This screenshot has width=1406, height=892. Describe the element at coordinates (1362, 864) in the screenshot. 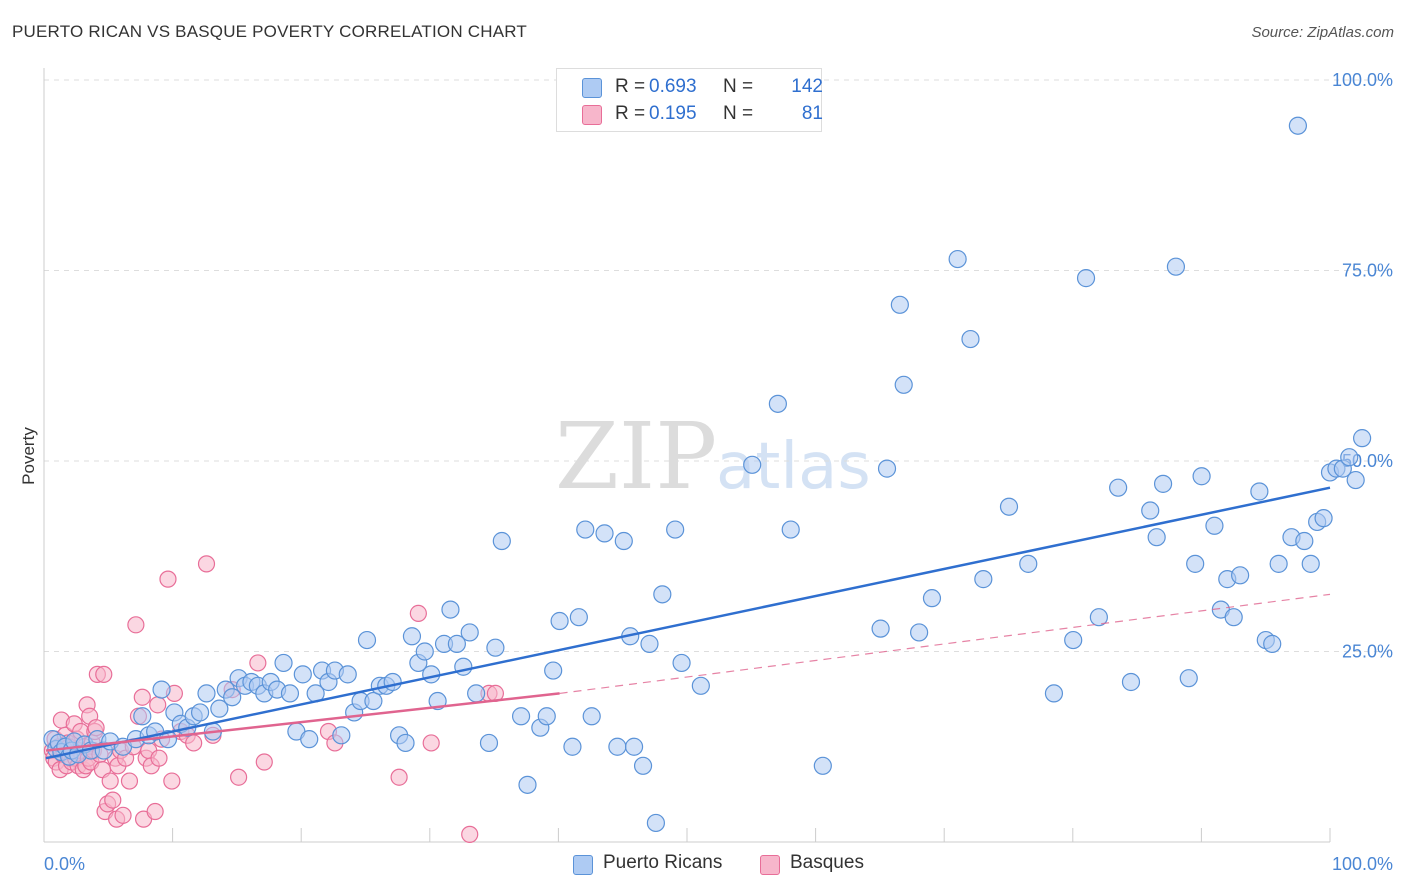

I see `x-tick-label: 100.0%` at that location.